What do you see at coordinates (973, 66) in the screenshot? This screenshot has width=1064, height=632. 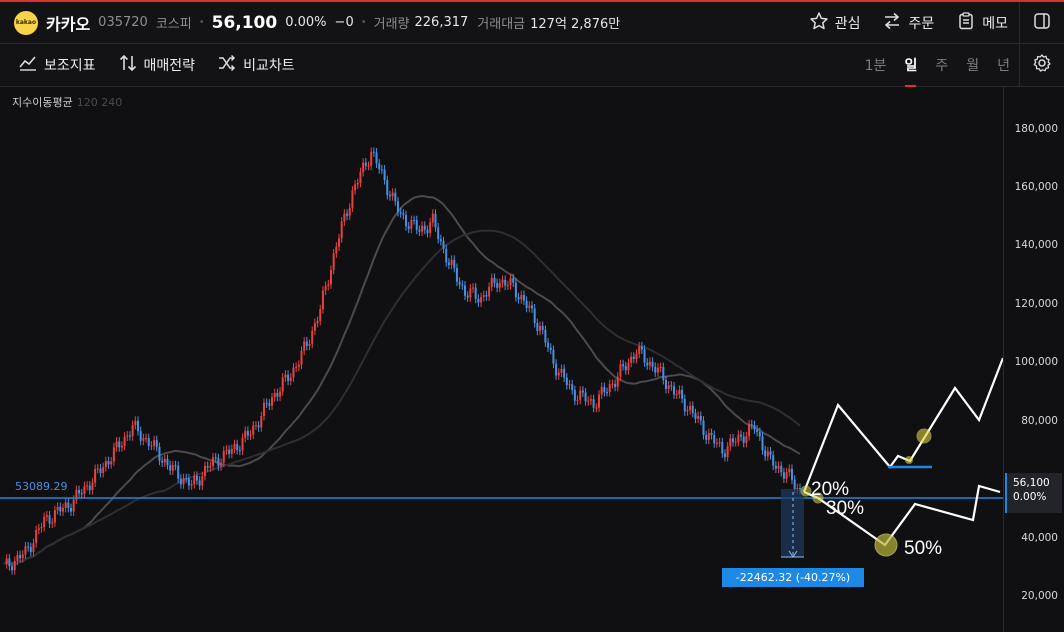 I see `tab-month: 월` at bounding box center [973, 66].